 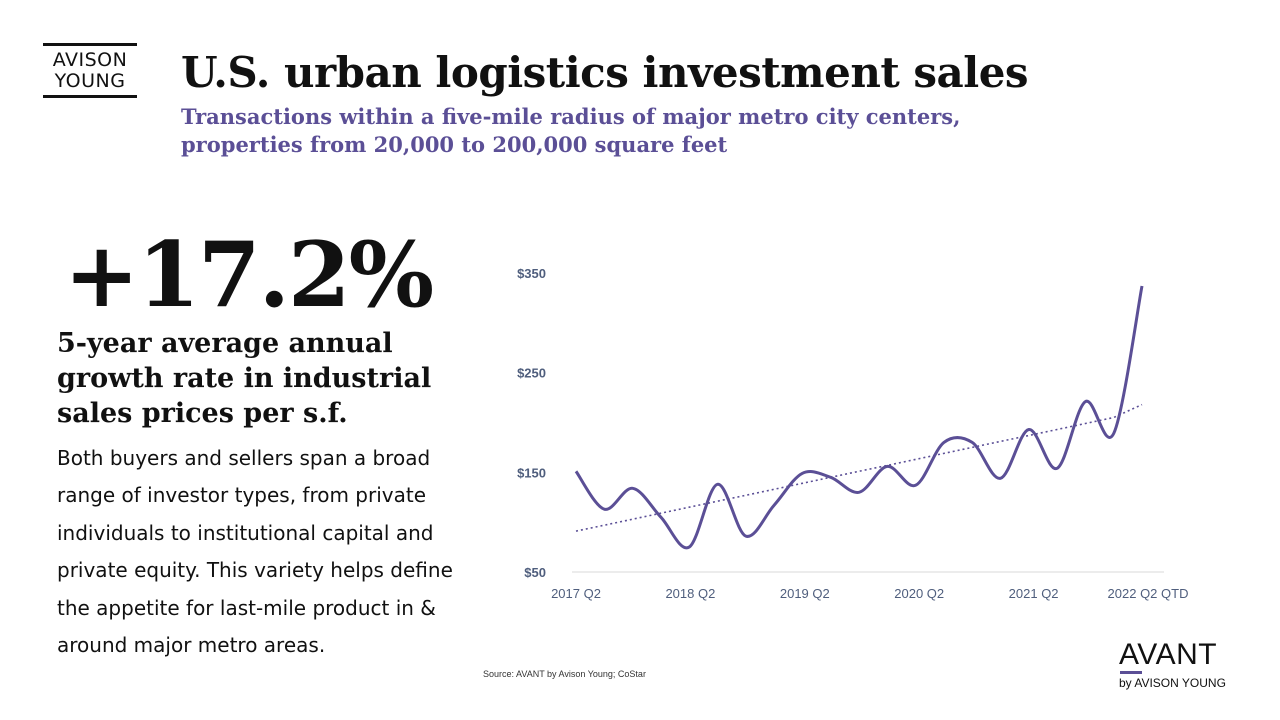 I want to click on y-axis: $350 $250 $150 $50, so click(x=531, y=423).